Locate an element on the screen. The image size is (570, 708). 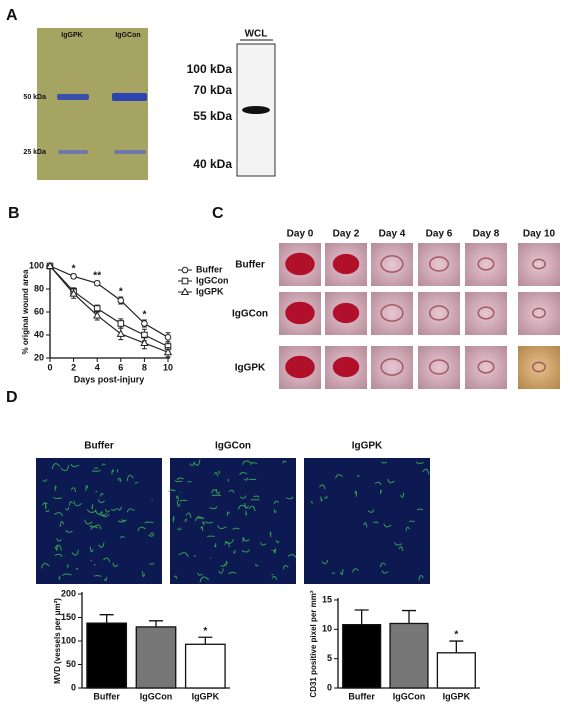
x-tick-label: Buffer is located at coordinates (361, 696).